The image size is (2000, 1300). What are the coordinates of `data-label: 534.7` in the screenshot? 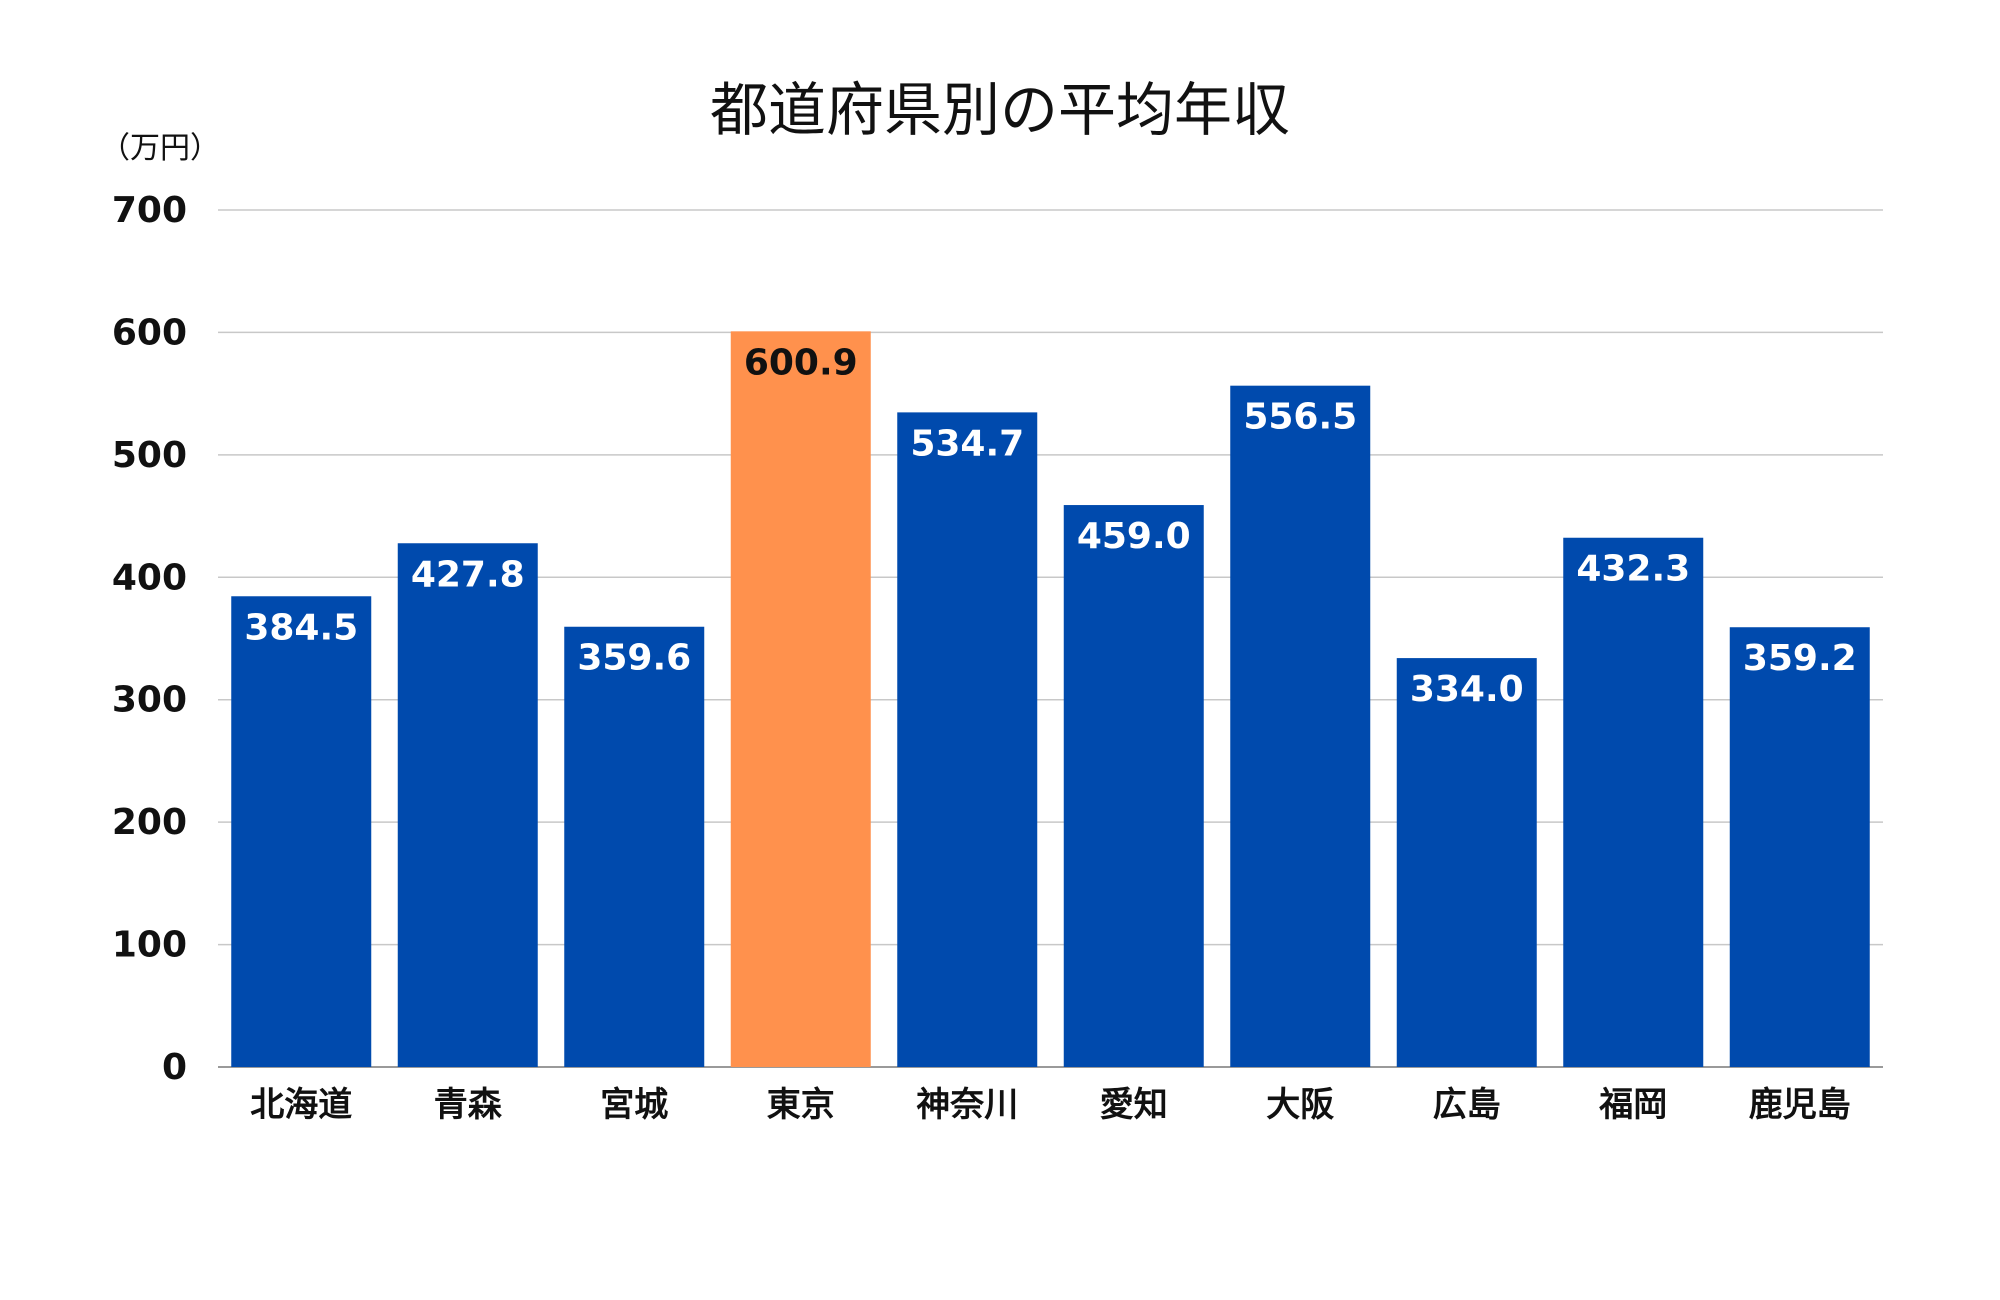 It's located at (967, 443).